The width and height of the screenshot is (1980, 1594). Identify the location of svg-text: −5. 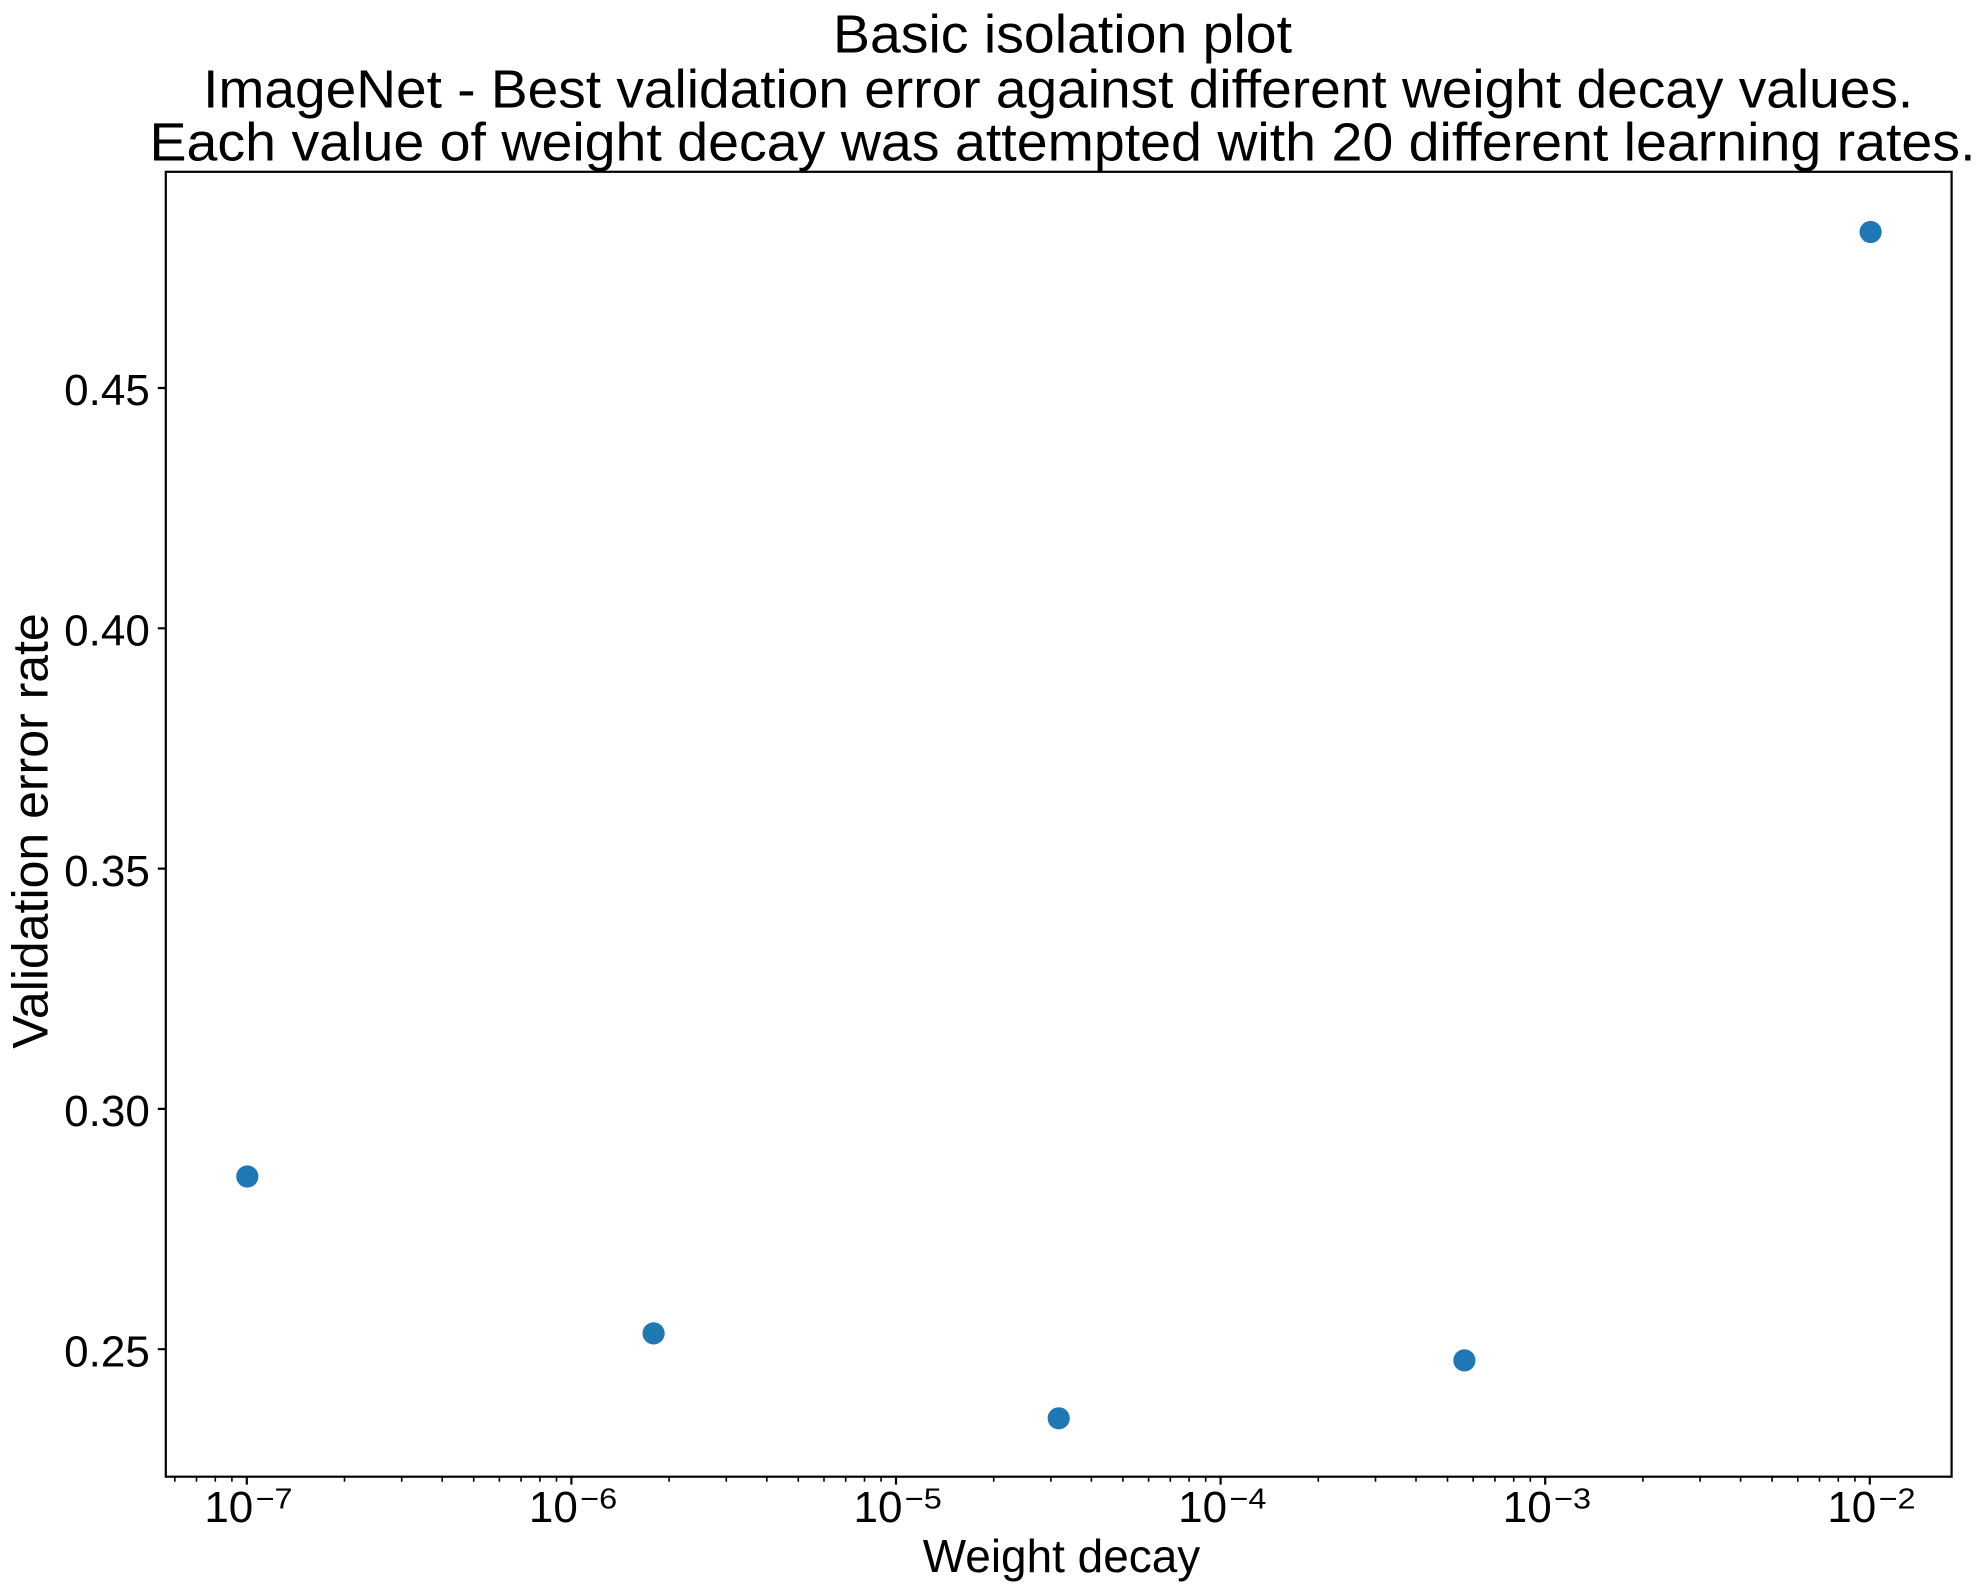
(923, 1499).